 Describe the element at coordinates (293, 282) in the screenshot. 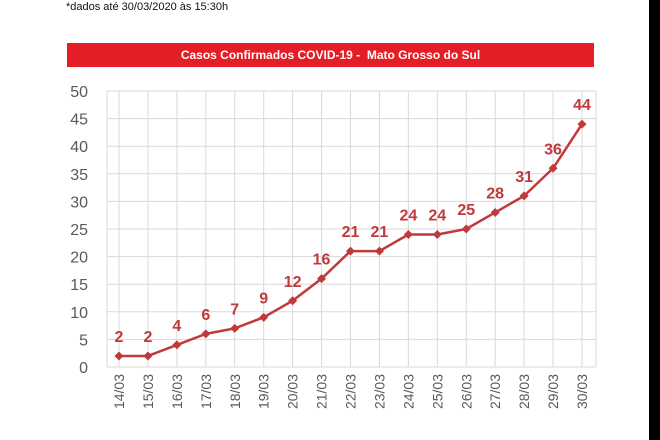

I see `data-label: 12` at that location.